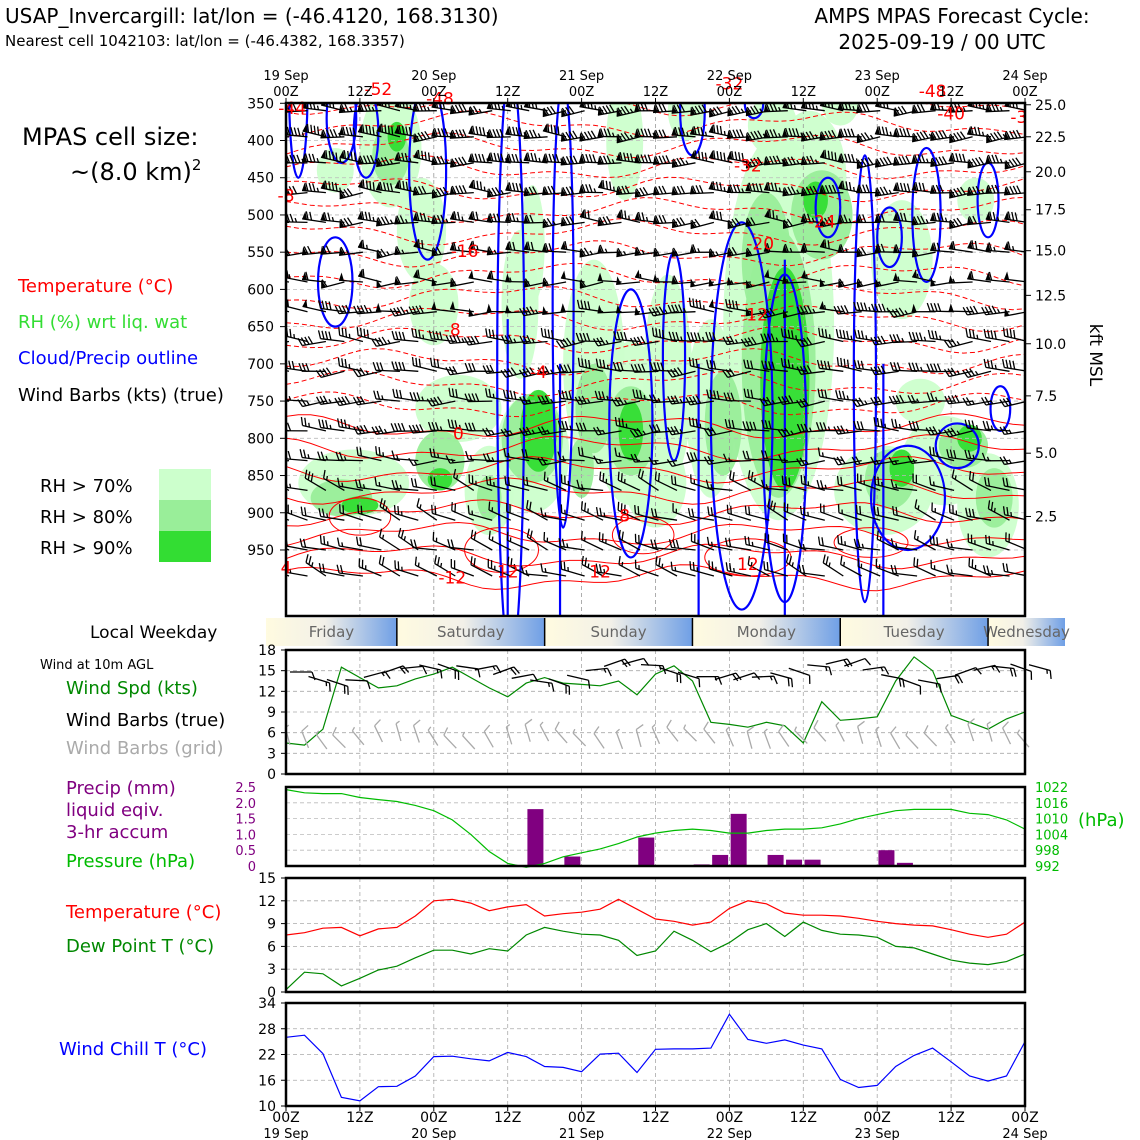 The image size is (1140, 1140). What do you see at coordinates (1046, 517) in the screenshot?
I see `kft-label-9: 2.5` at bounding box center [1046, 517].